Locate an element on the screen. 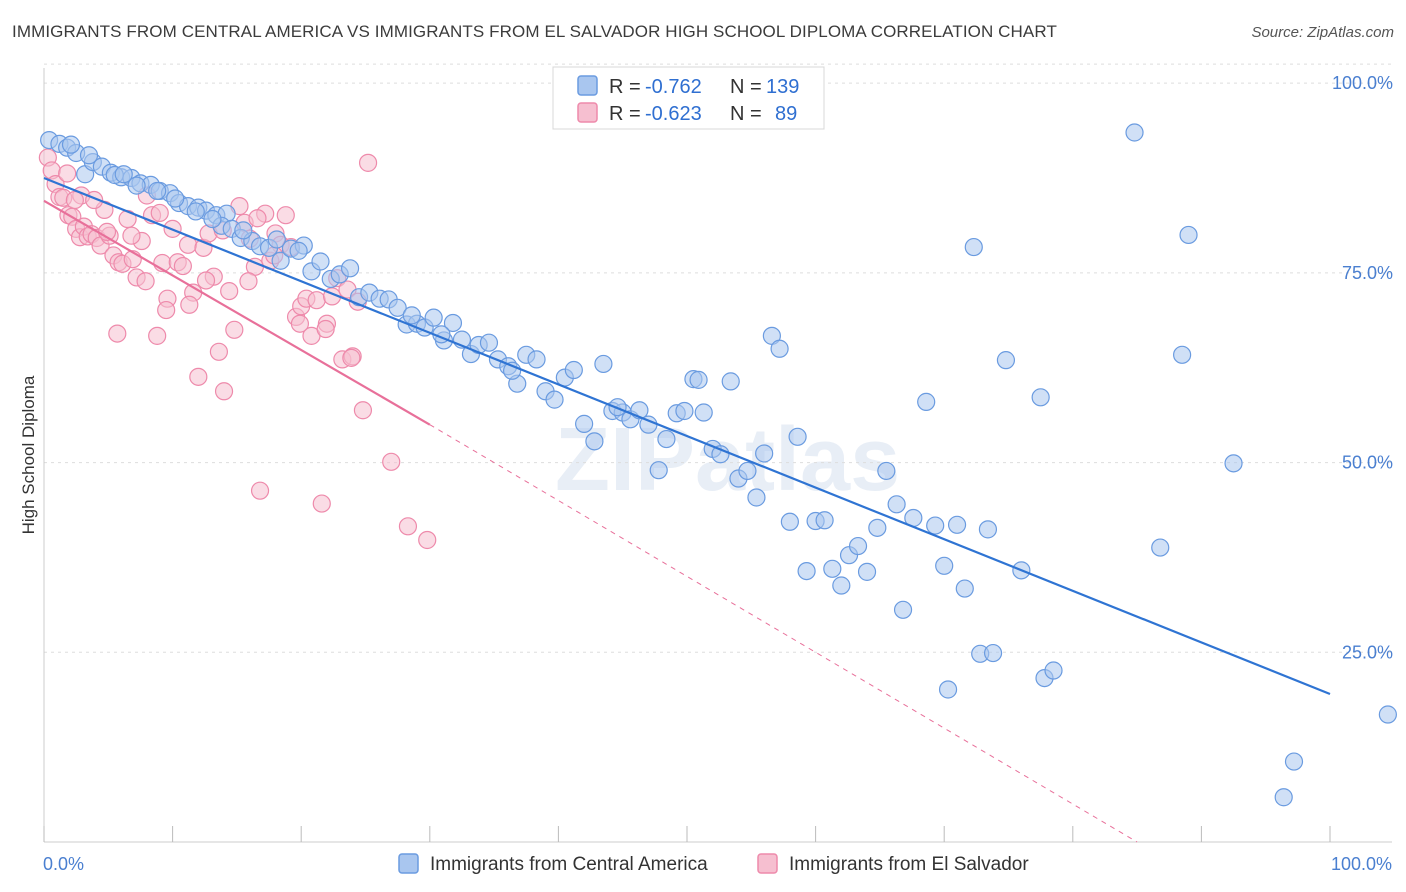 The image size is (1406, 892). legend-n-value-1: 139 is located at coordinates (782, 87).